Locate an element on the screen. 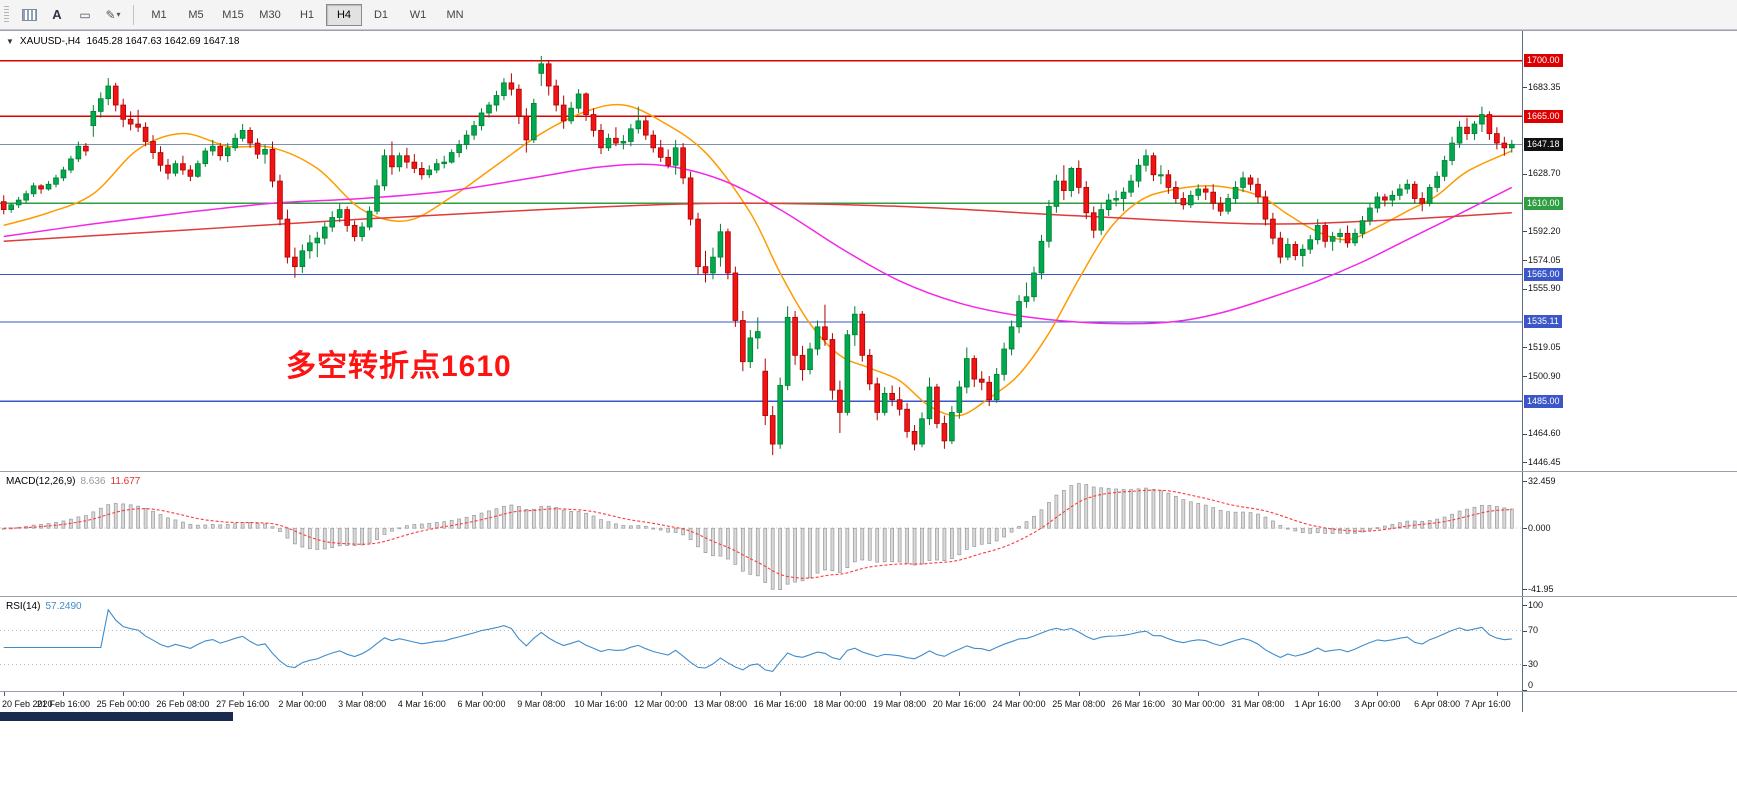 This screenshot has width=1737, height=795. toolbar-separator is located at coordinates (133, 14).